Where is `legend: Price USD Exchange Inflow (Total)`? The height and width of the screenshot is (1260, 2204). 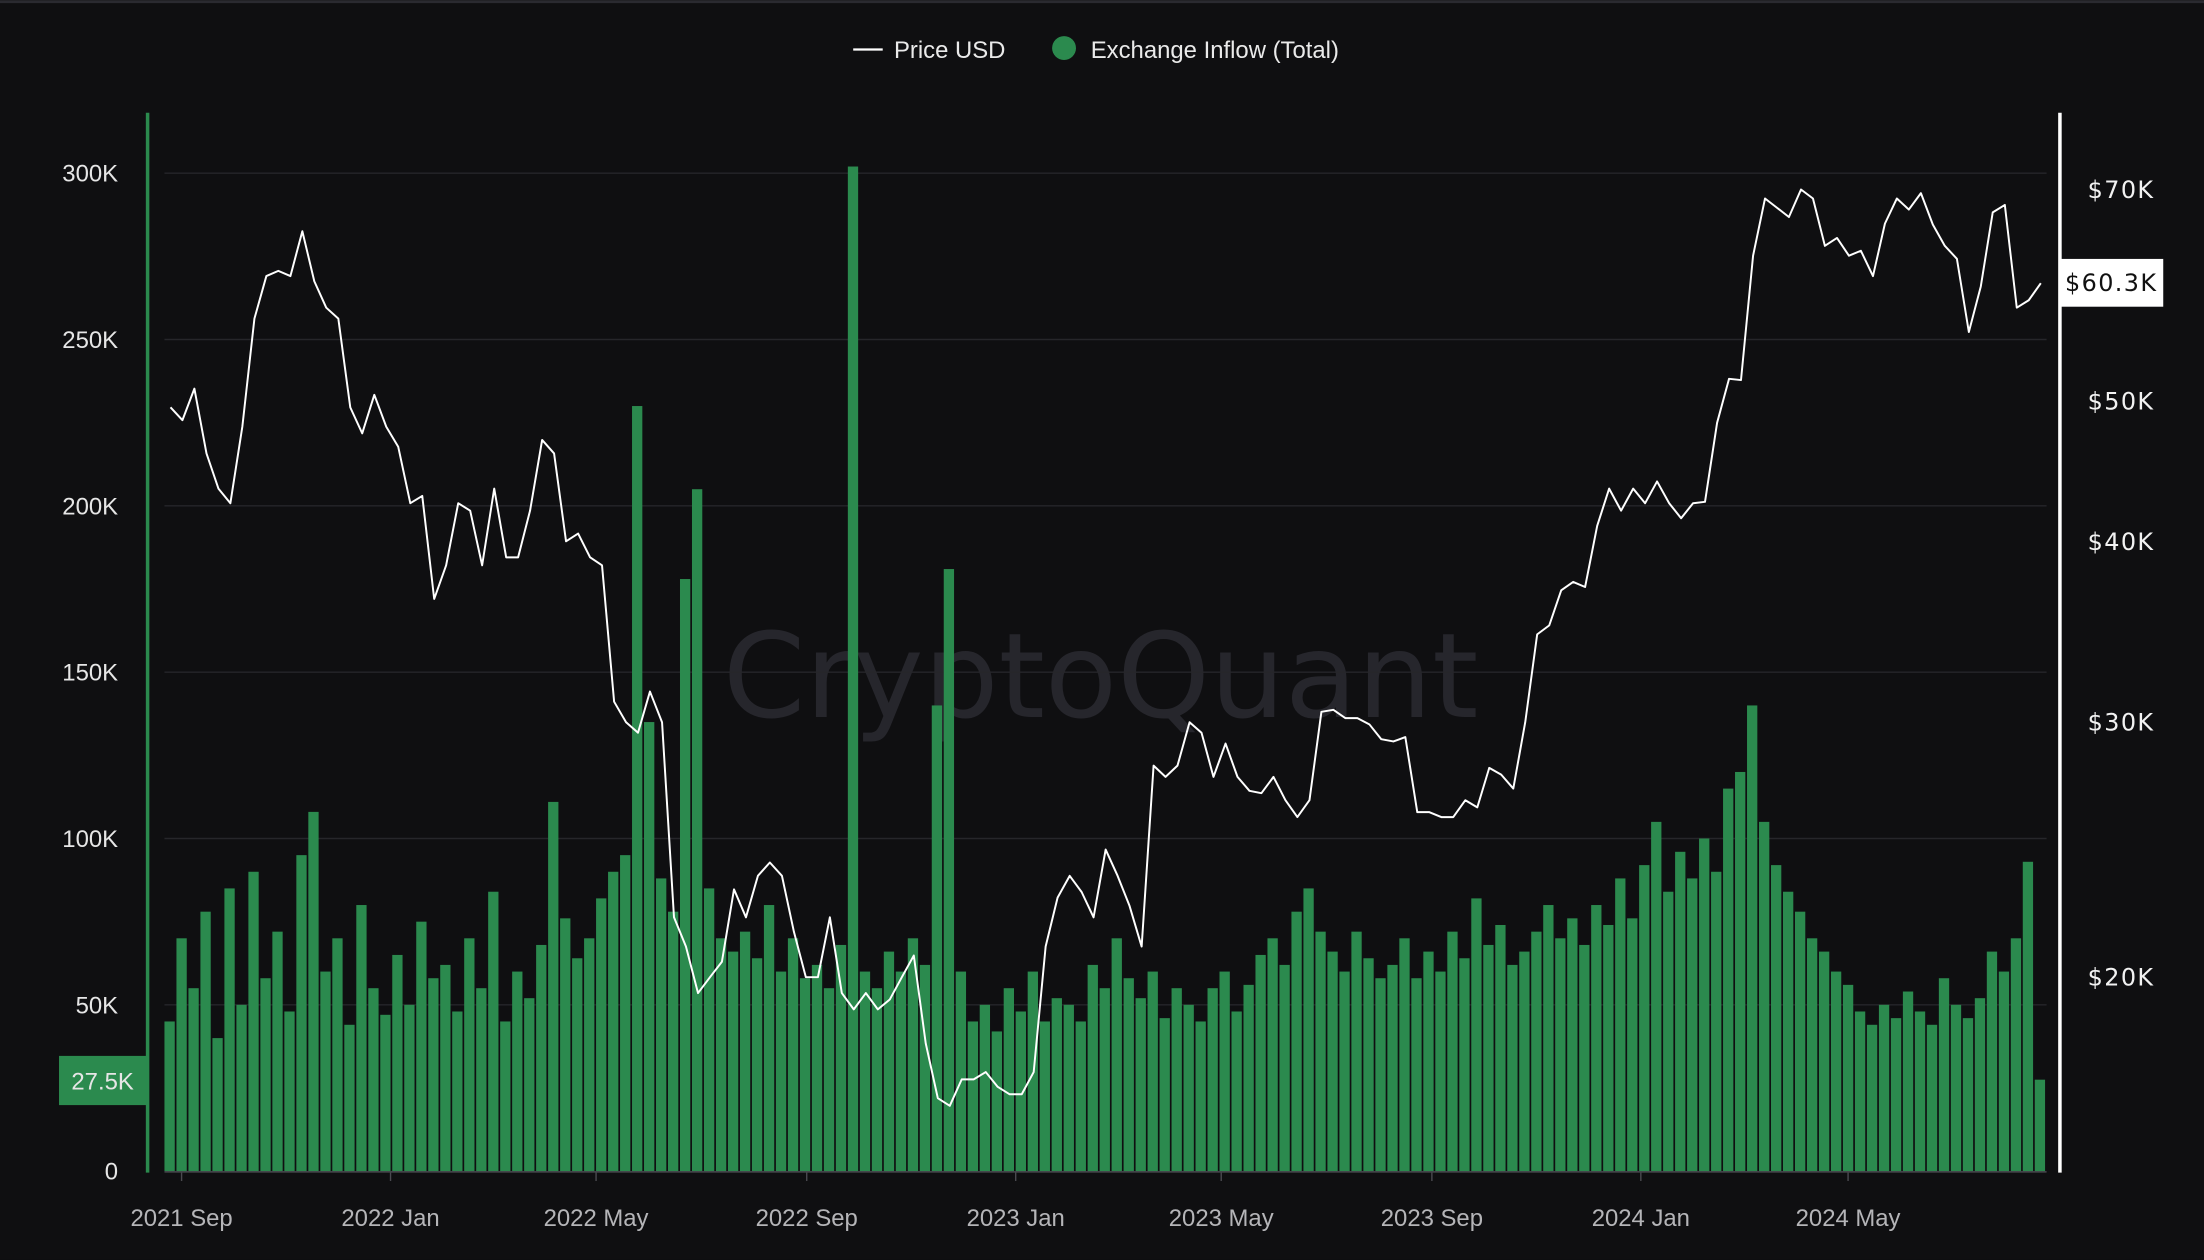 legend: Price USD Exchange Inflow (Total) is located at coordinates (1096, 50).